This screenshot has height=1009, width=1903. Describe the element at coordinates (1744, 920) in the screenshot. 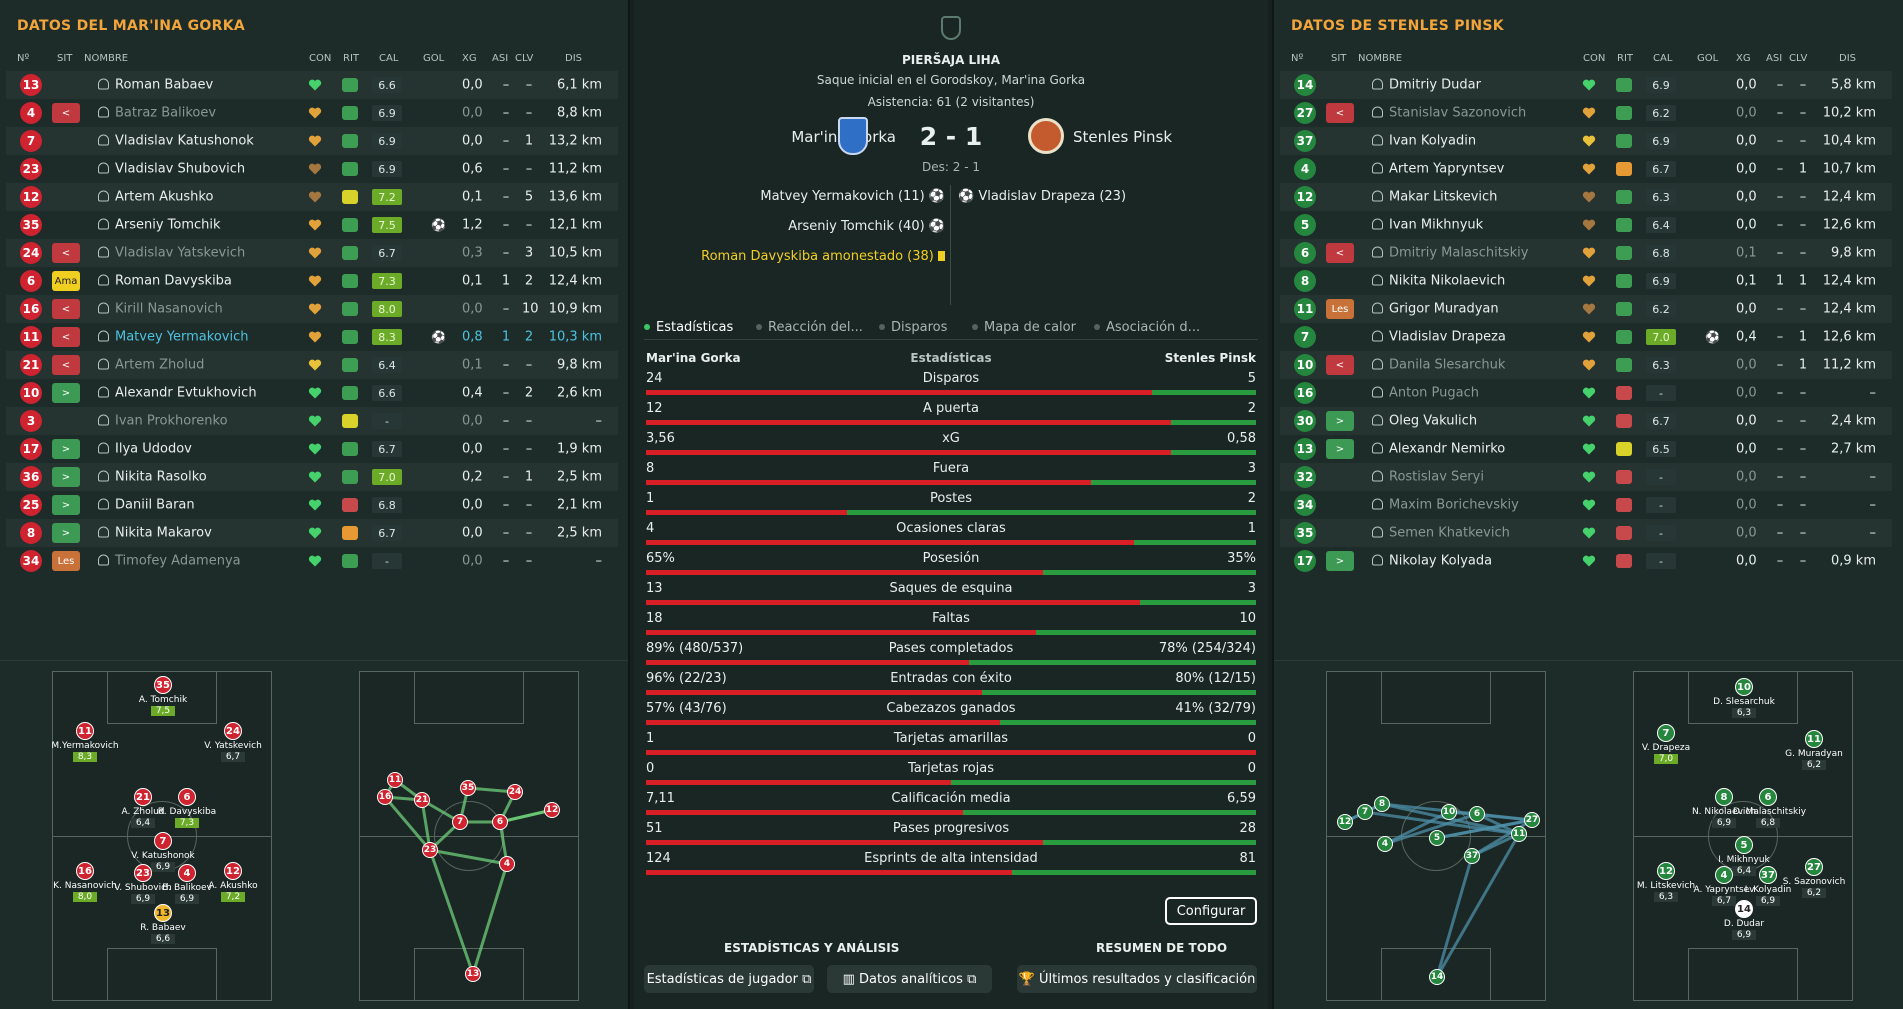

I see `formation-player: 14 D. Dudar 6,9` at that location.